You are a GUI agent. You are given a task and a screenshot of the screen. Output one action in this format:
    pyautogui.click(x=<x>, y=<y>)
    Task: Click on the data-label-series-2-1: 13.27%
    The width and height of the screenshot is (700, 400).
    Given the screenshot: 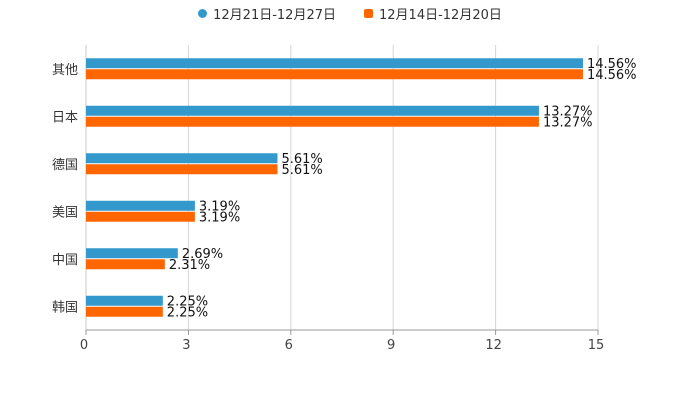 What is the action you would take?
    pyautogui.click(x=568, y=122)
    